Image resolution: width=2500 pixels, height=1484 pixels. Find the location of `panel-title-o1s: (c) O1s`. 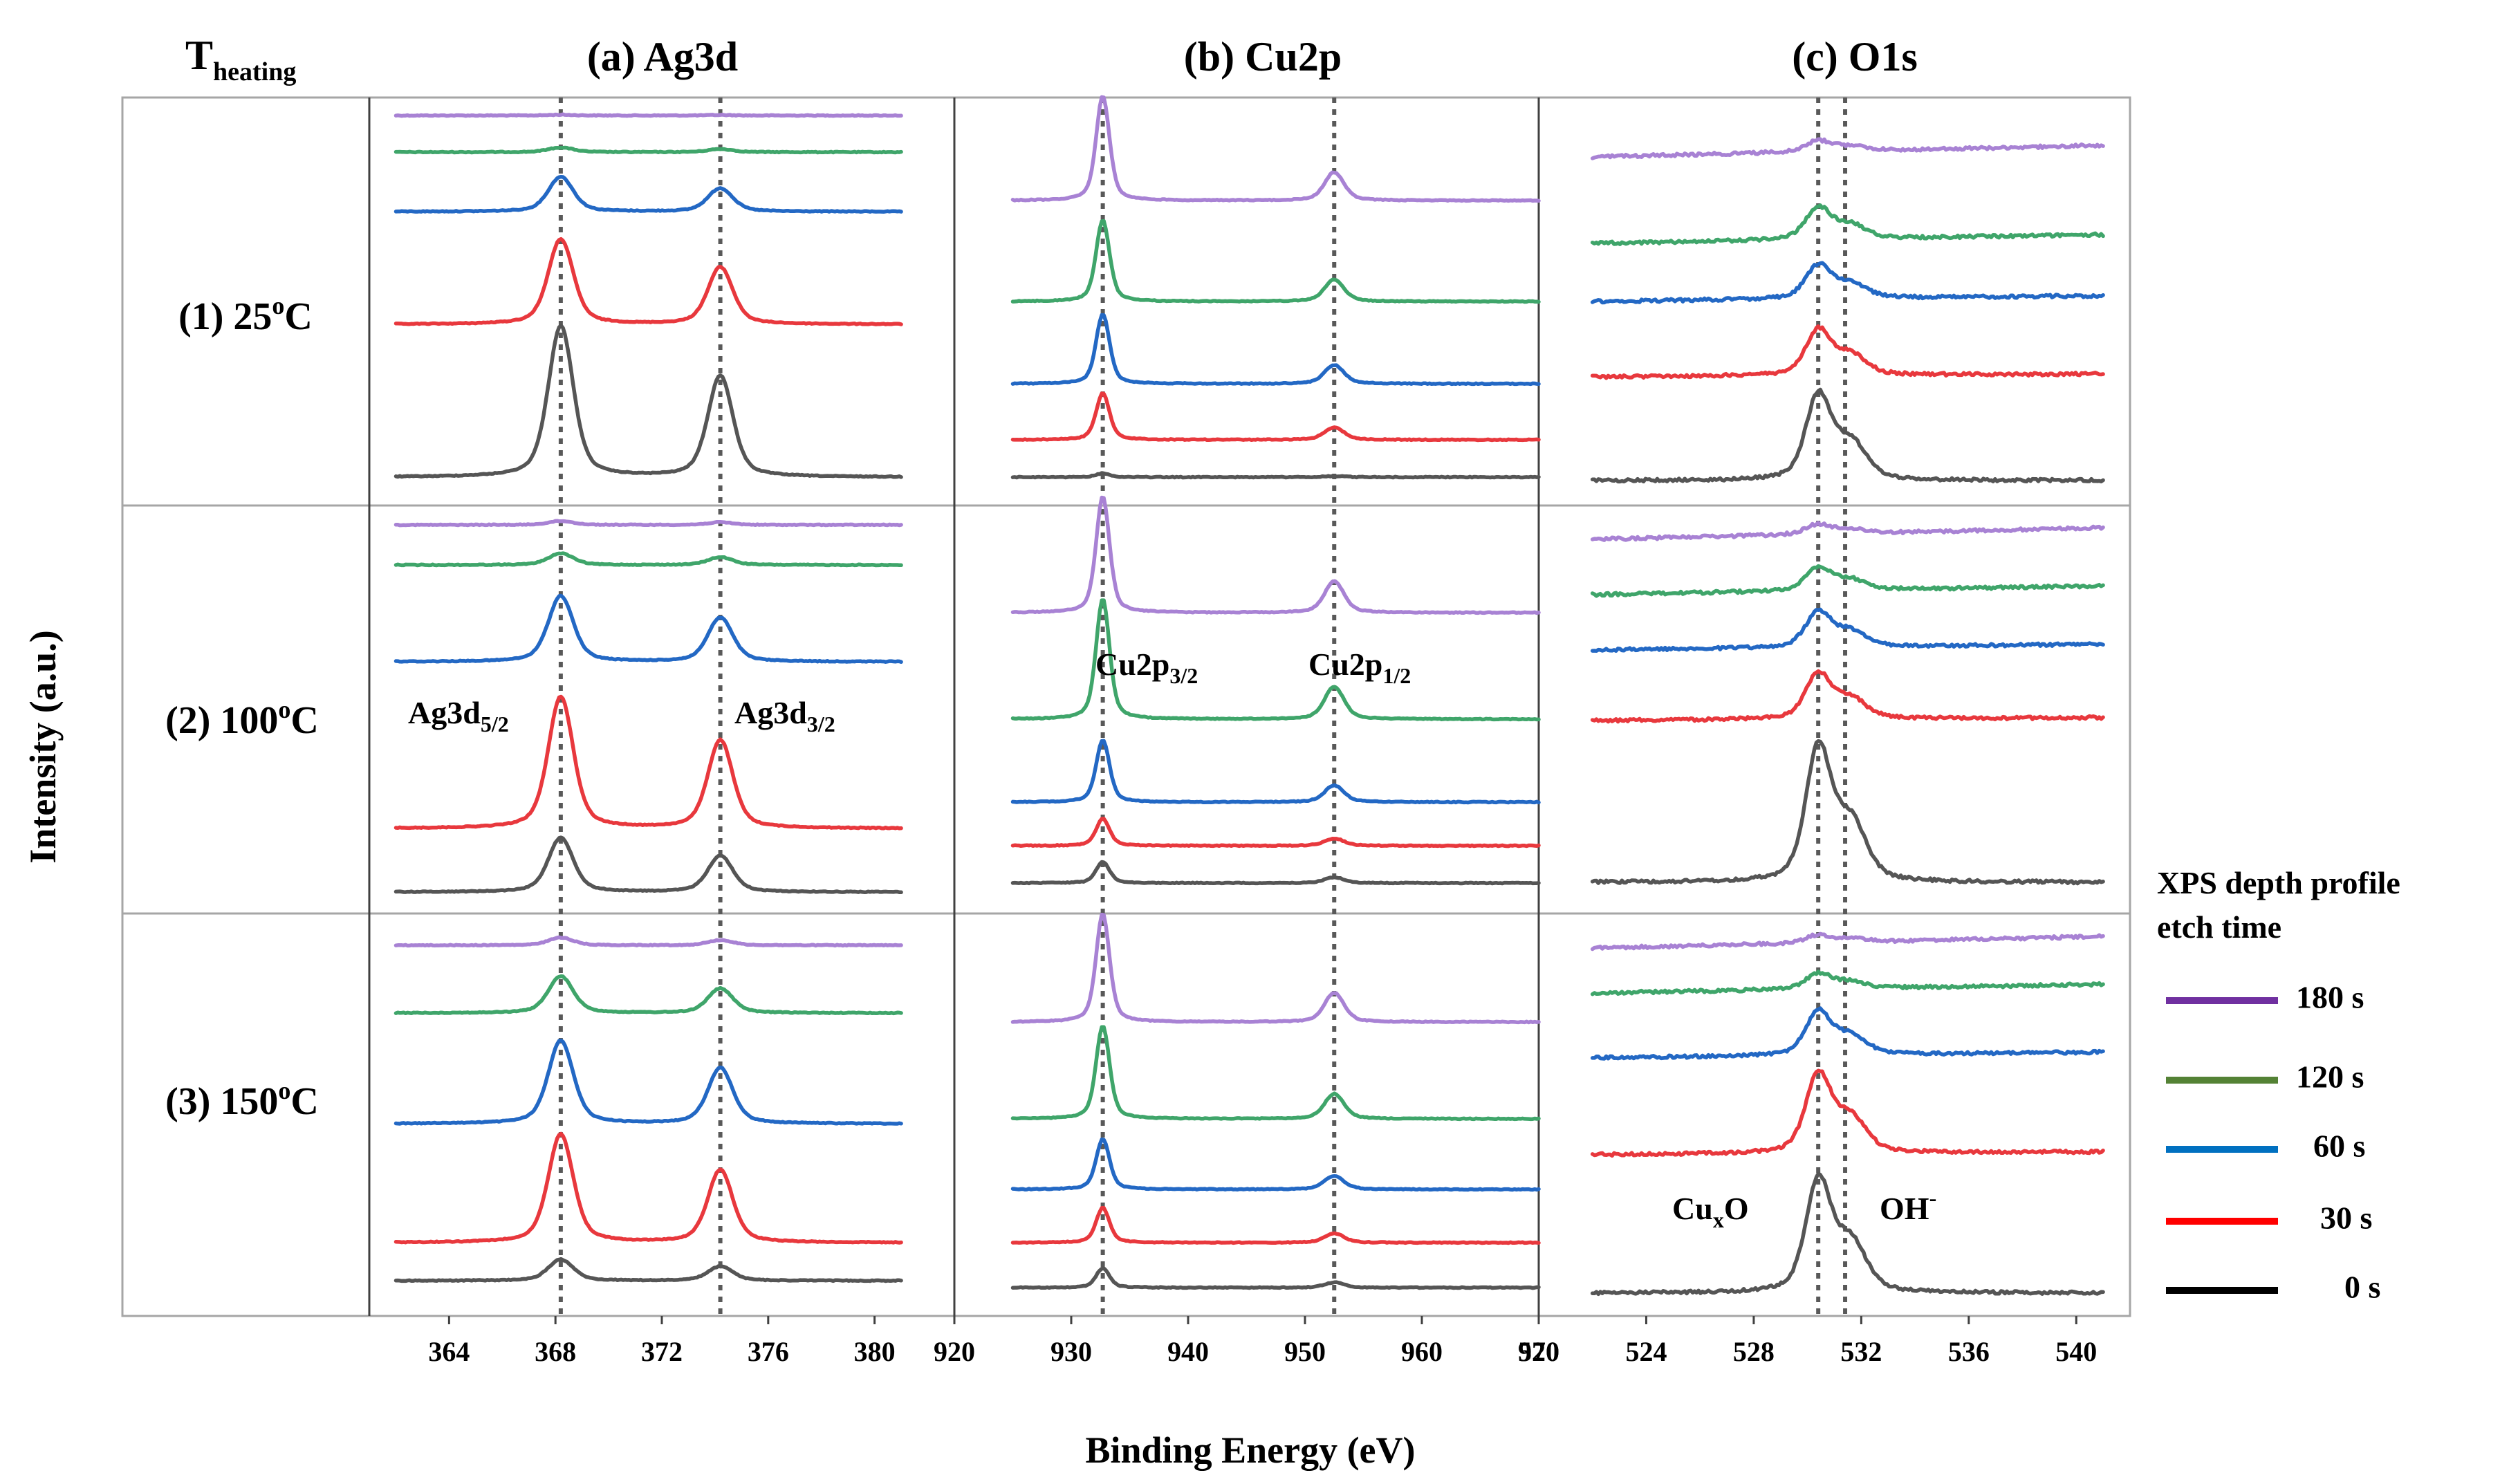

panel-title-o1s: (c) O1s is located at coordinates (1855, 57).